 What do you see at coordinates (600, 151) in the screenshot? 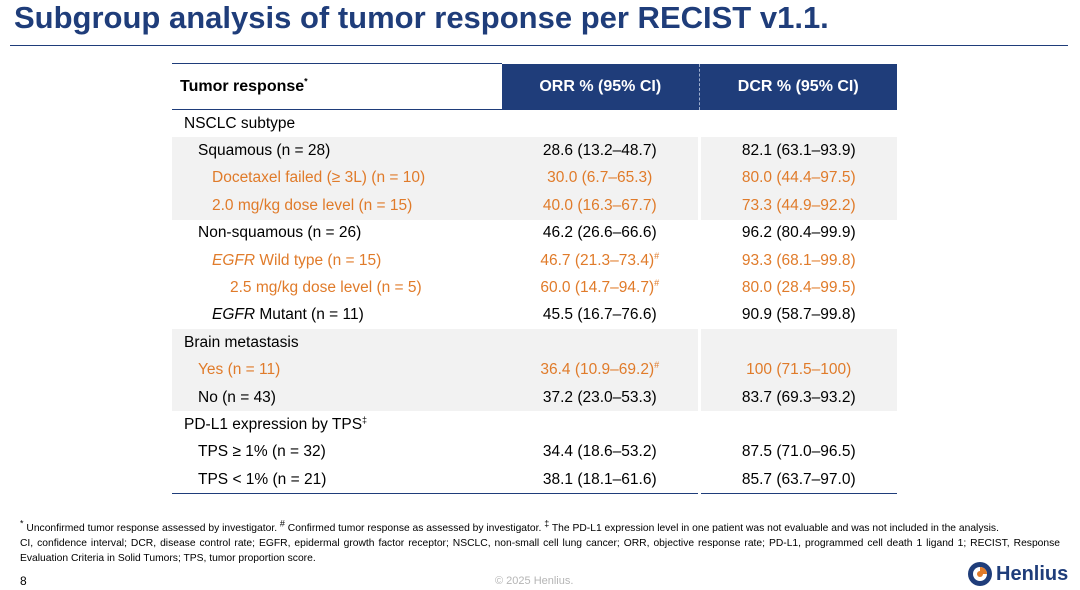
I see `orr-value: 28.6 (13.2–48.7)` at bounding box center [600, 151].